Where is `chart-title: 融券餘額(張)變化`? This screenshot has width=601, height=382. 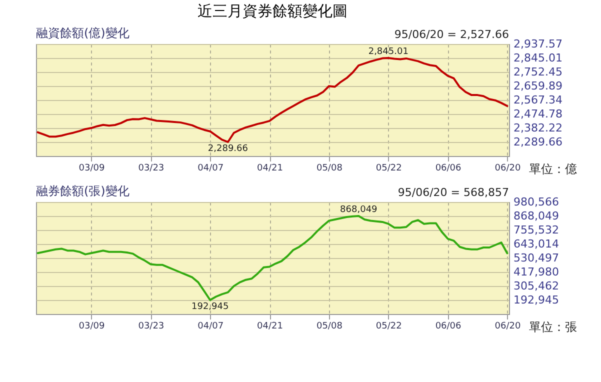
chart-title: 融券餘額(張)變化 is located at coordinates (83, 191).